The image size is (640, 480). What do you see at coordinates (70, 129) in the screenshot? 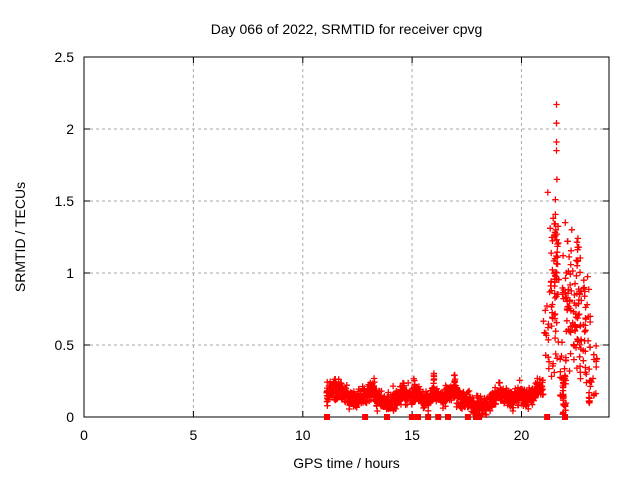
I see `y-tick-label: 2` at bounding box center [70, 129].